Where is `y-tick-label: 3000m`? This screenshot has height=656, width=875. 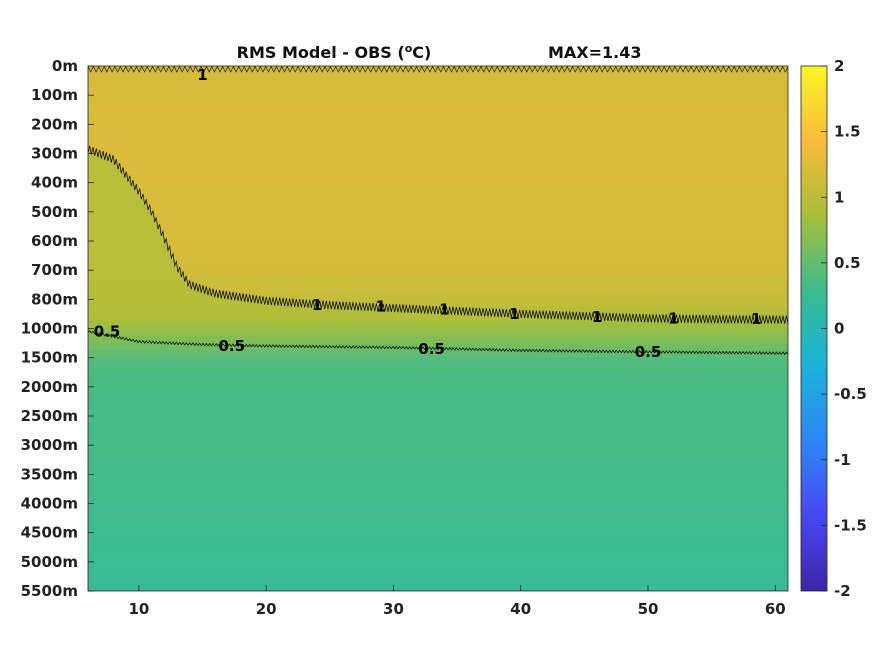
y-tick-label: 3000m is located at coordinates (49, 445).